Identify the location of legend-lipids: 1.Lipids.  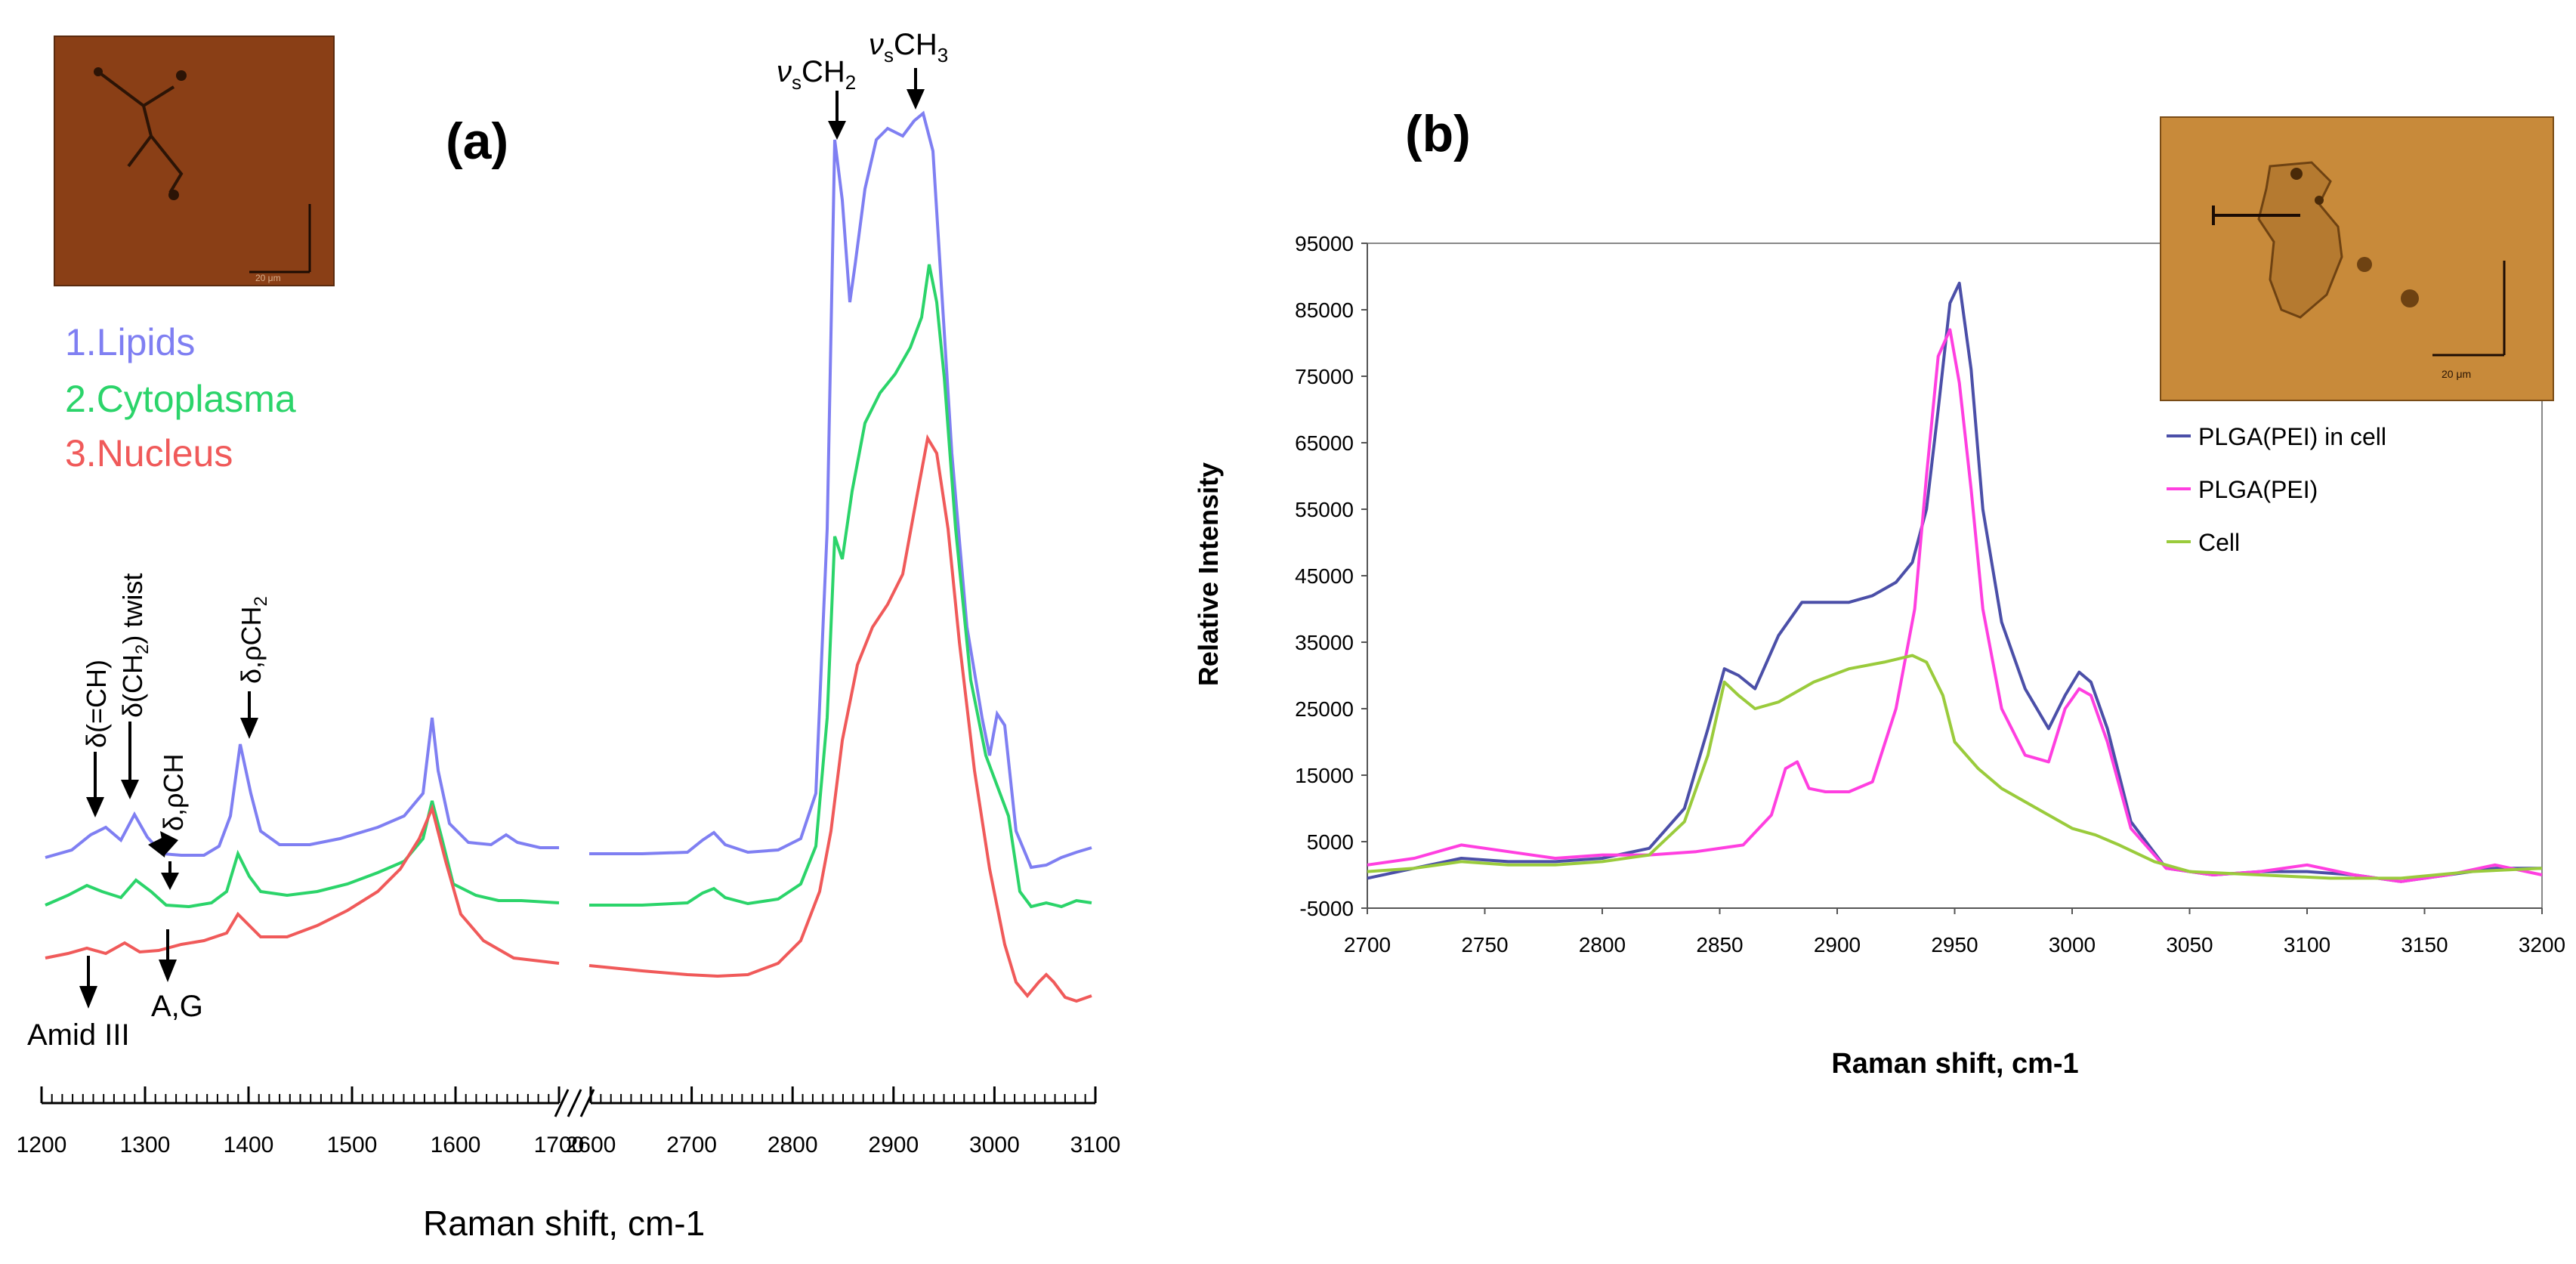
(130, 342).